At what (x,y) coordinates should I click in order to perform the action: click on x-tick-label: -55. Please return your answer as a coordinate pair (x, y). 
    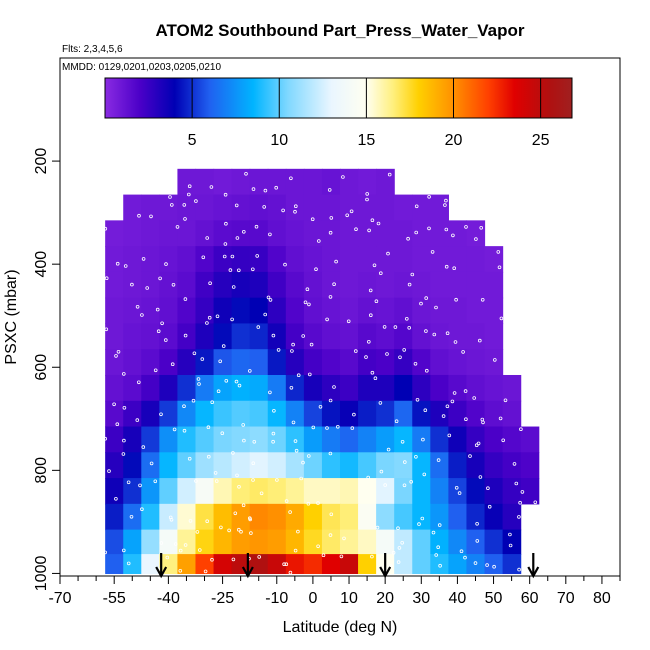
    Looking at the image, I should click on (114, 598).